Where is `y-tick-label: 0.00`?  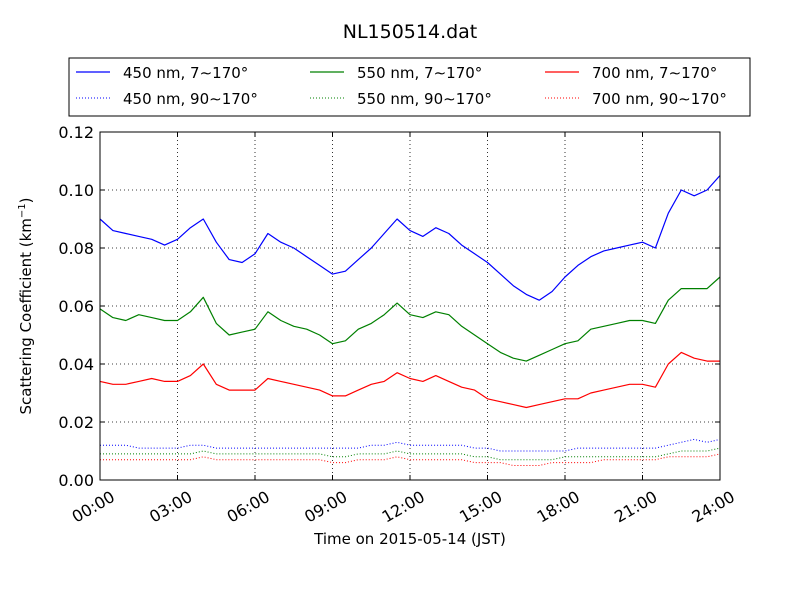 y-tick-label: 0.00 is located at coordinates (76, 480).